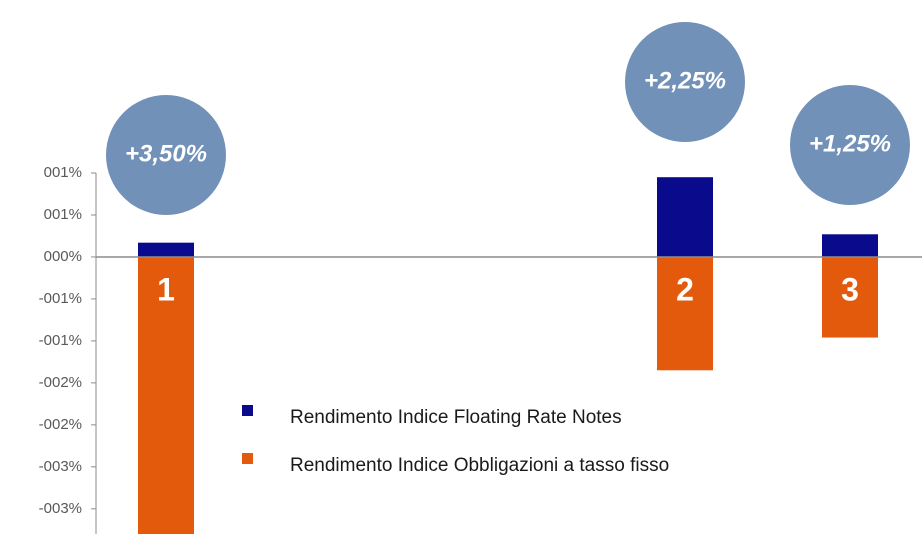 The width and height of the screenshot is (922, 534). I want to click on annotation: +2,25%, so click(685, 80).